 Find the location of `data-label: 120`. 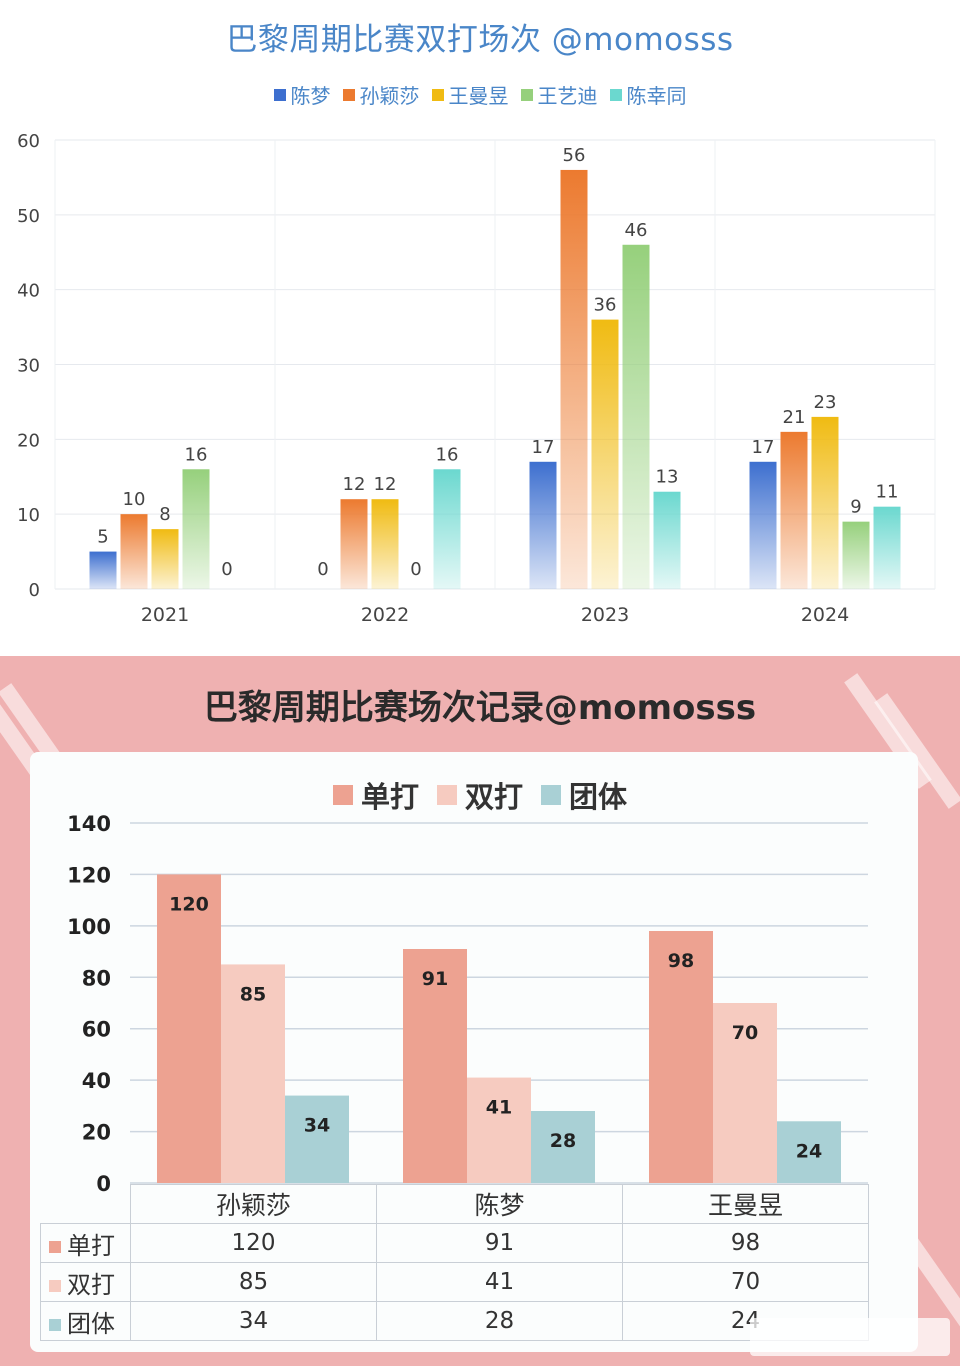

data-label: 120 is located at coordinates (189, 904).